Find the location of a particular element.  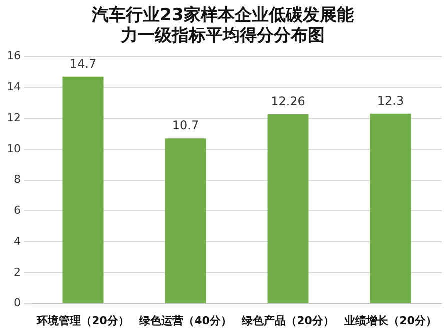

x-tick-label: 业绩增长（20分） is located at coordinates (390, 321).